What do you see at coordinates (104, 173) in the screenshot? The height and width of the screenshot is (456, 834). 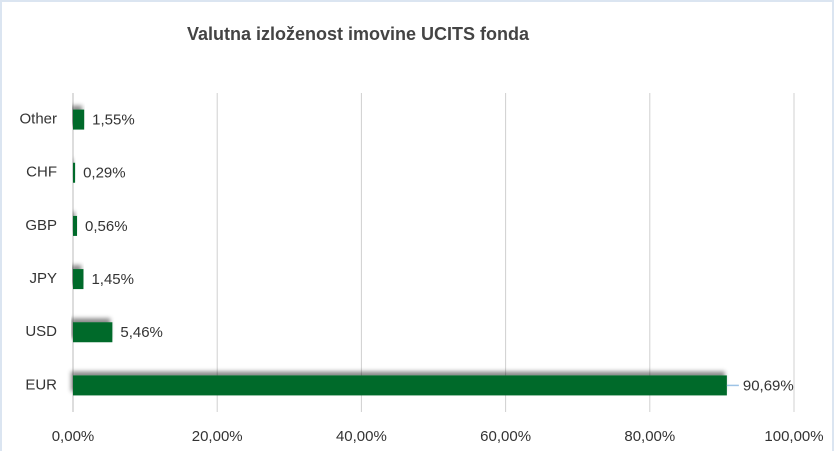 I see `data-label: 0,29%` at bounding box center [104, 173].